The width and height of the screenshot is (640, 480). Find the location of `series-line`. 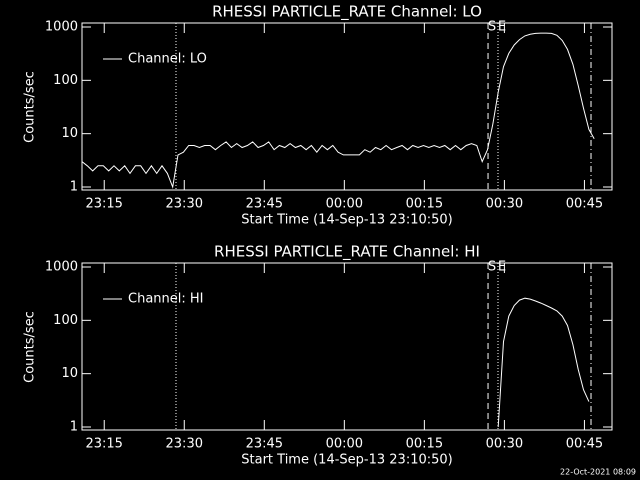

series-line is located at coordinates (543, 362).